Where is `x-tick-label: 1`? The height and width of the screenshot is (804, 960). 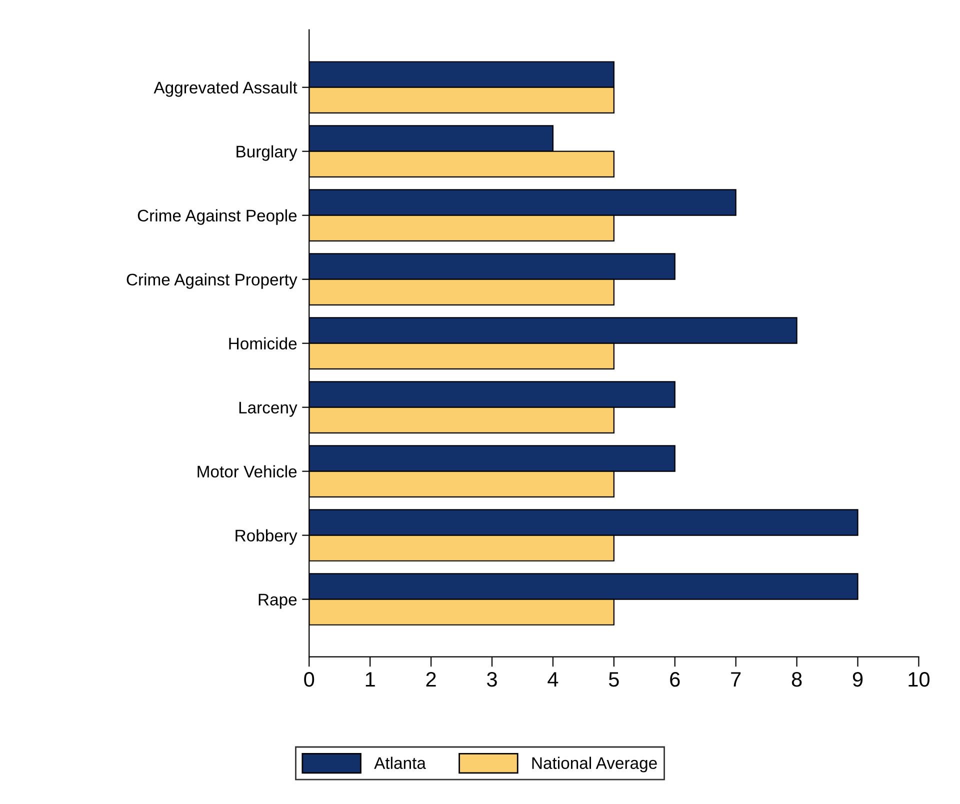
x-tick-label: 1 is located at coordinates (370, 679).